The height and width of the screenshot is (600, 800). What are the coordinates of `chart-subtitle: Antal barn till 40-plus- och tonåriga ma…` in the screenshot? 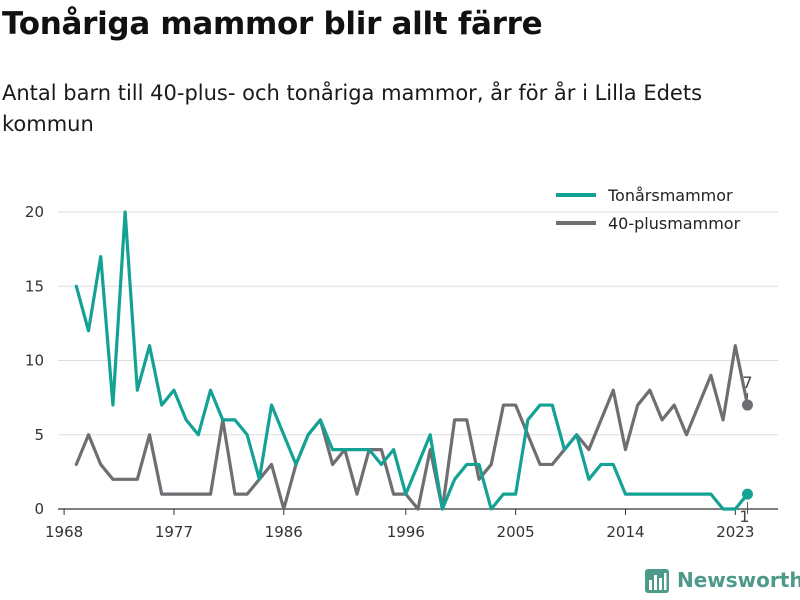 It's located at (352, 108).